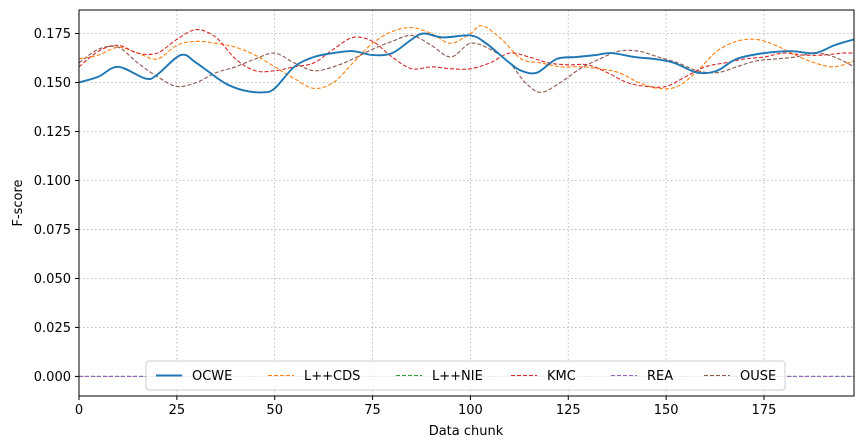 The width and height of the screenshot is (863, 448). I want to click on series-line-ouse, so click(466, 63).